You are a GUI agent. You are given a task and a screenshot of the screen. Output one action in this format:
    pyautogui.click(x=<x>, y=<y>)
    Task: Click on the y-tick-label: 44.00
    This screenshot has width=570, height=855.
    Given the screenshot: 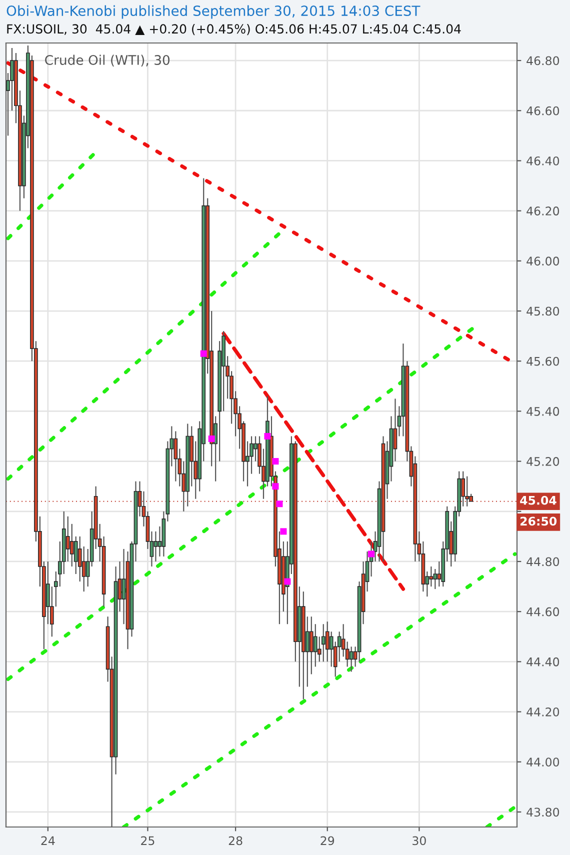 What is the action you would take?
    pyautogui.click(x=543, y=762)
    